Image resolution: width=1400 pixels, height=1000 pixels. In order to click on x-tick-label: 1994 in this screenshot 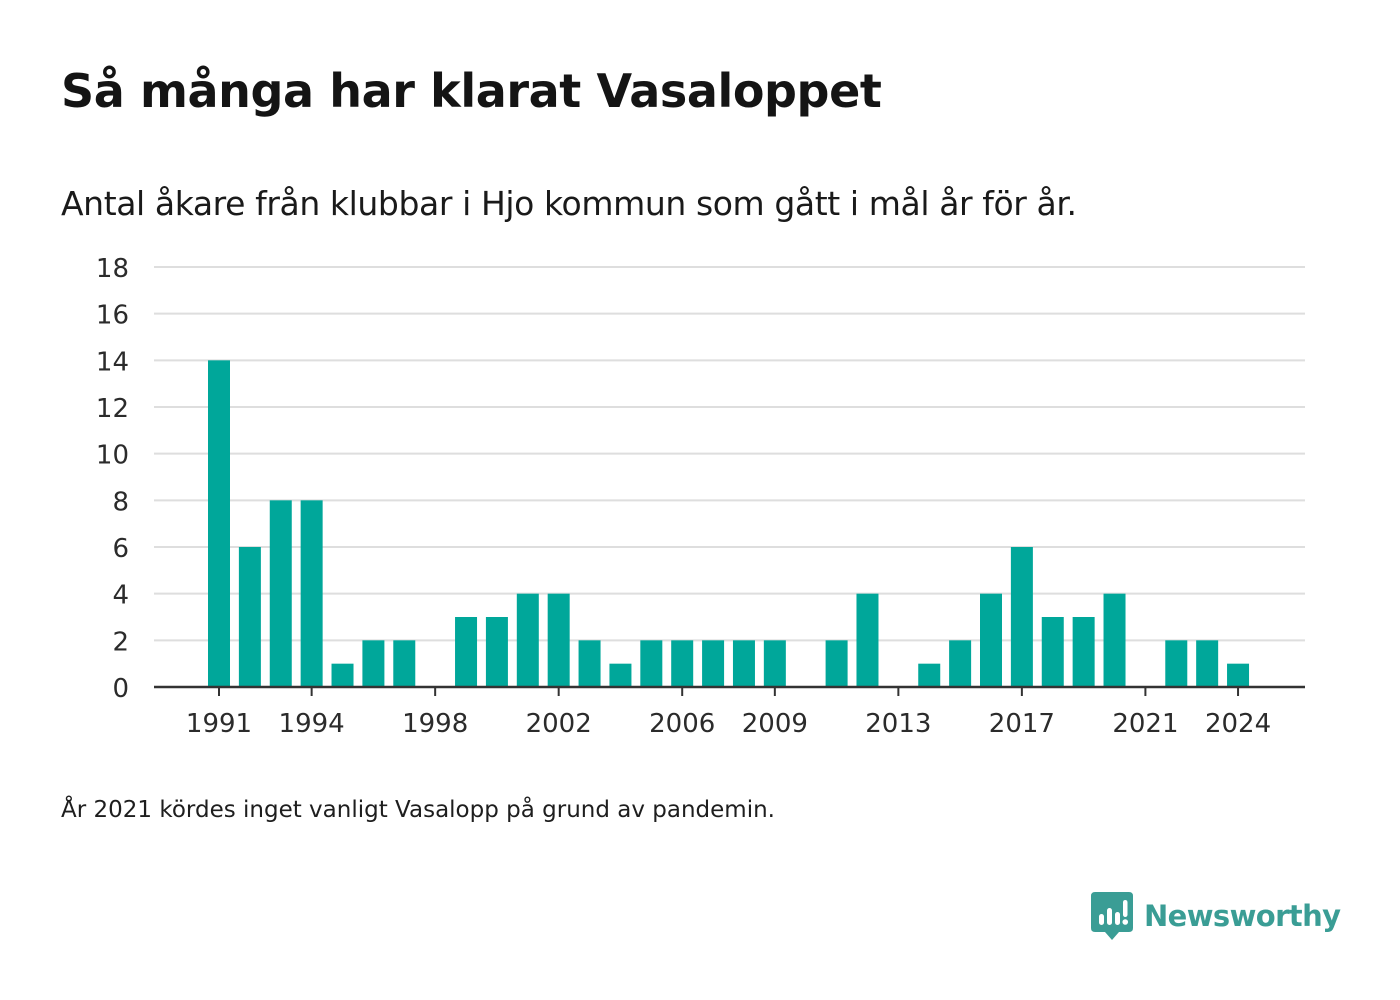, I will do `click(312, 724)`.